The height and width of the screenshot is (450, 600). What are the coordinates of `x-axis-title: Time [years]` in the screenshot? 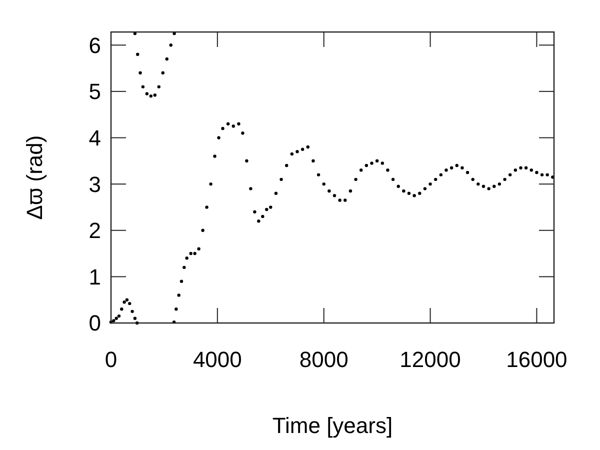 It's located at (332, 425).